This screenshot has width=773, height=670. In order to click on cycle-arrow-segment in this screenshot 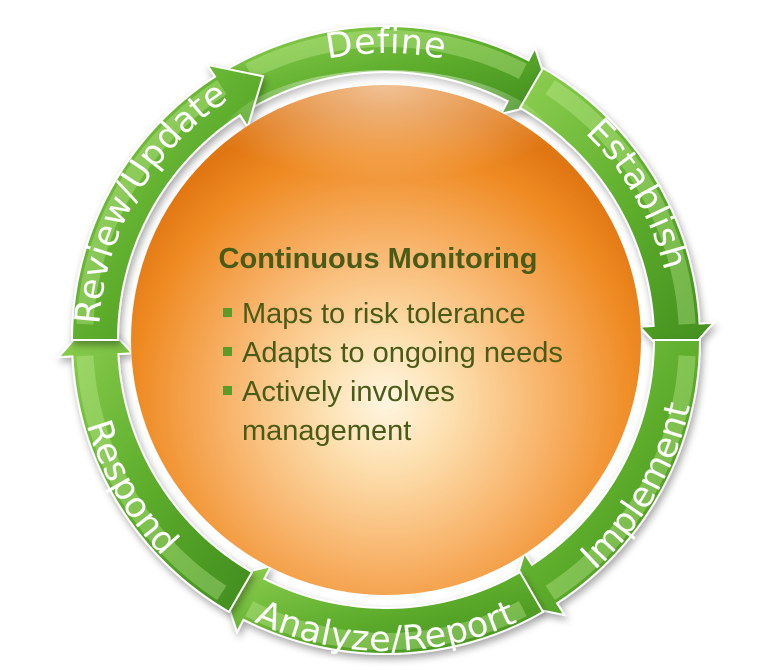, I will do `click(167, 202)`.